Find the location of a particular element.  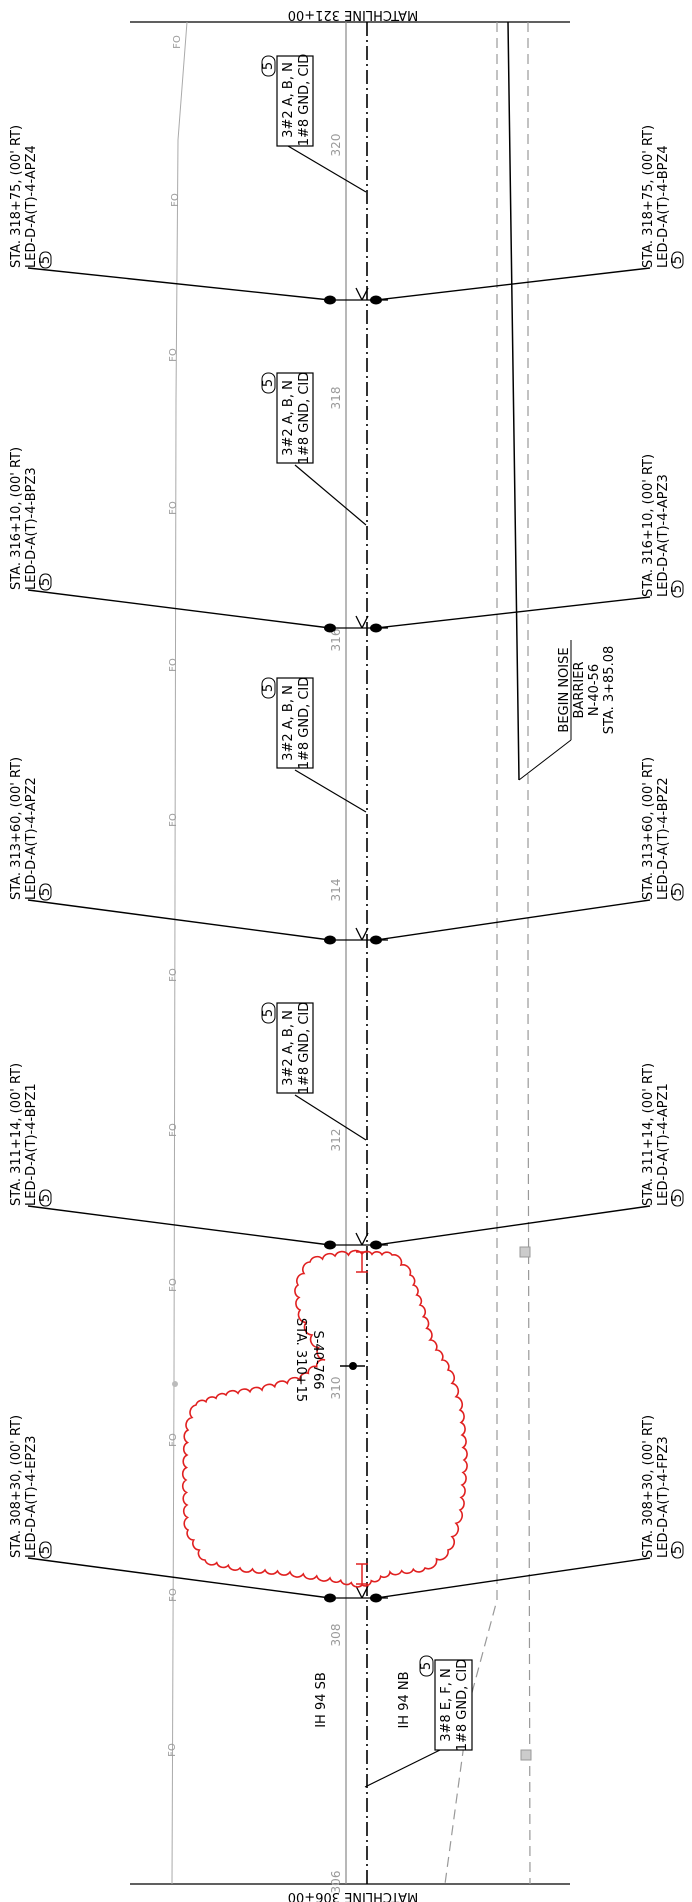

cable-line1: 3#8 E, F, N is located at coordinates (446, 1705).